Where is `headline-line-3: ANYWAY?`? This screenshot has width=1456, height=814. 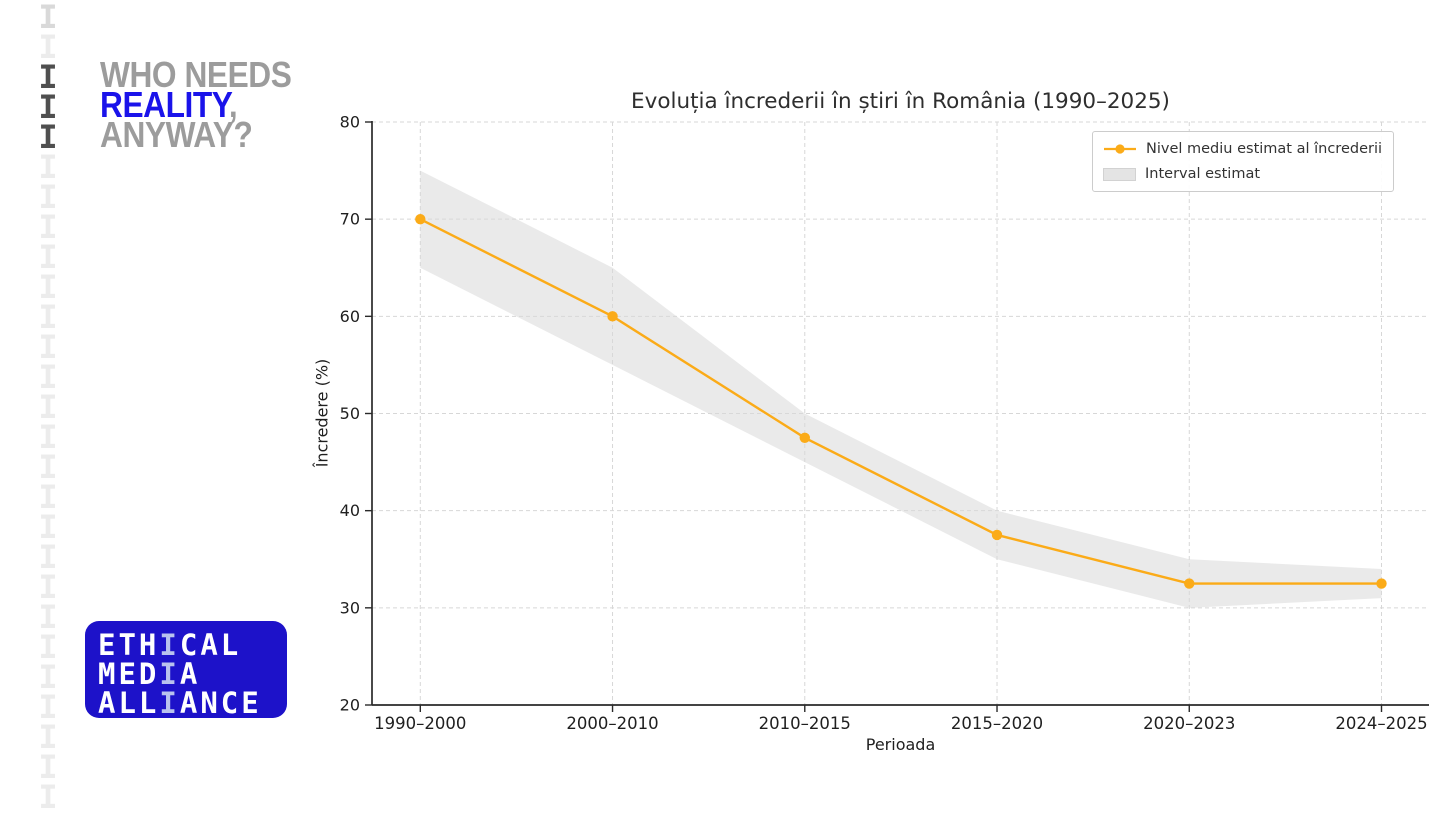
headline-line-3: ANYWAY? is located at coordinates (195, 135).